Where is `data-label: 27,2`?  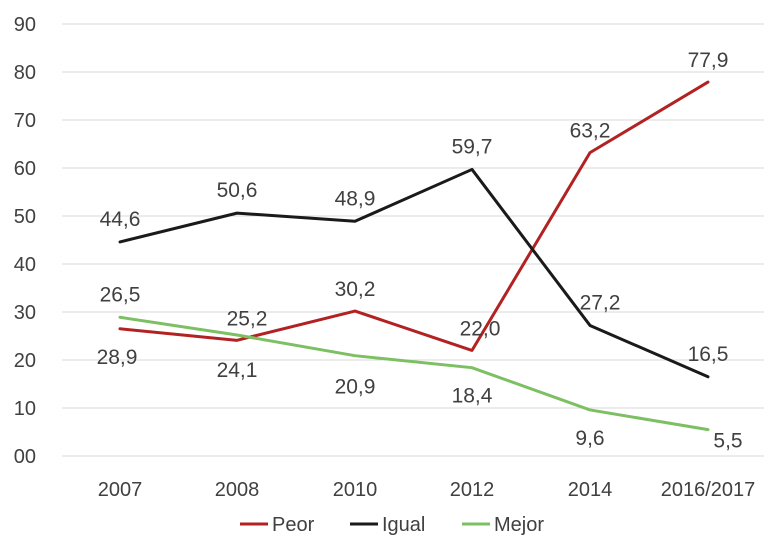 data-label: 27,2 is located at coordinates (600, 302).